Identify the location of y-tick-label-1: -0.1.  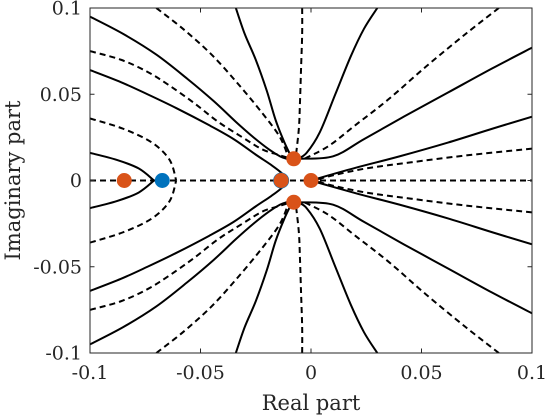
(63, 354).